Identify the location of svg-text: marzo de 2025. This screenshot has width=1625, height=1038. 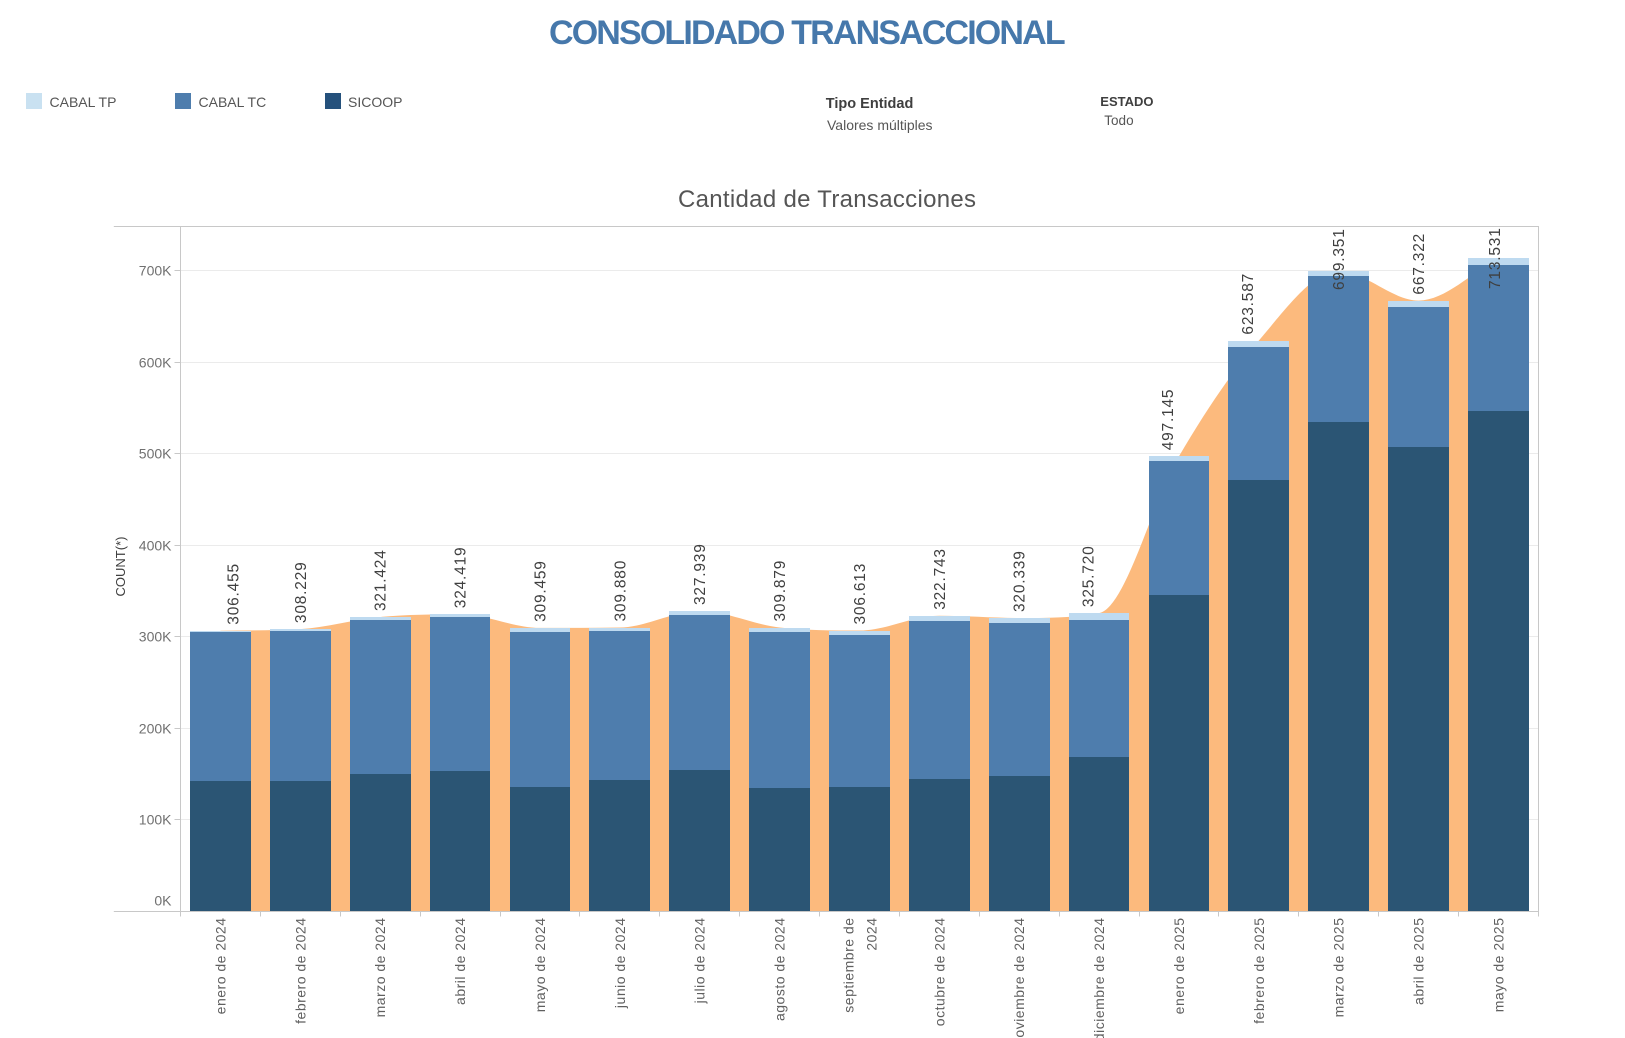
(1339, 968).